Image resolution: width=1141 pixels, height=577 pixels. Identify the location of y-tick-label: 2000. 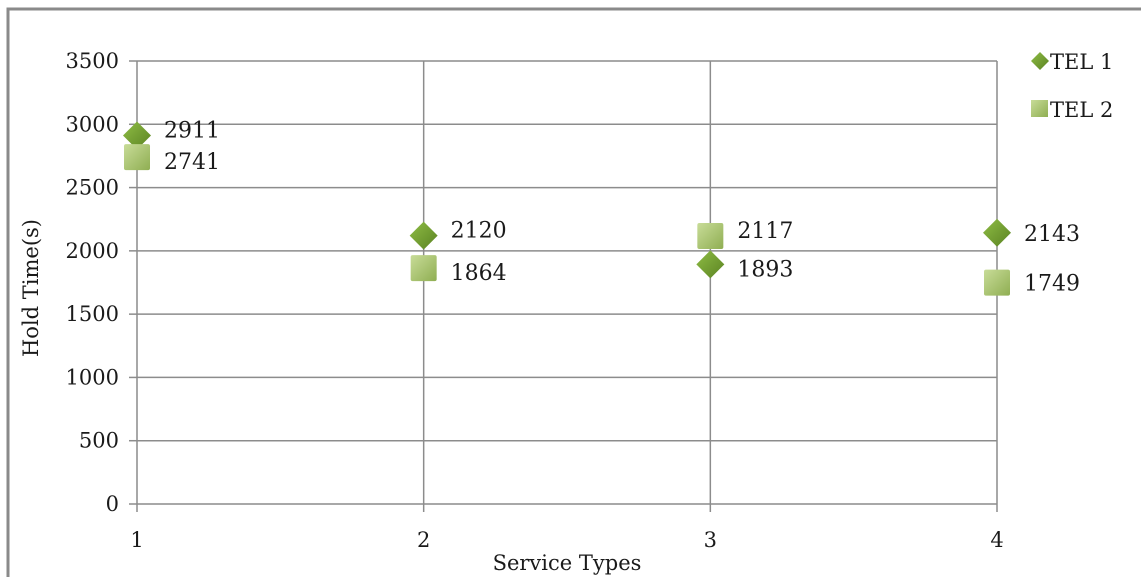
(92, 251).